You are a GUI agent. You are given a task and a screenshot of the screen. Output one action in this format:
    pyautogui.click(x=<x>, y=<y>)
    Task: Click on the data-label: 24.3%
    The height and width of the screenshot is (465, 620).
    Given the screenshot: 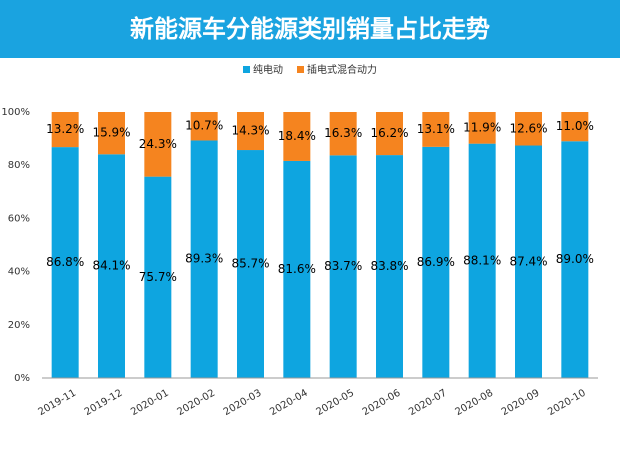 What is the action you would take?
    pyautogui.click(x=158, y=144)
    